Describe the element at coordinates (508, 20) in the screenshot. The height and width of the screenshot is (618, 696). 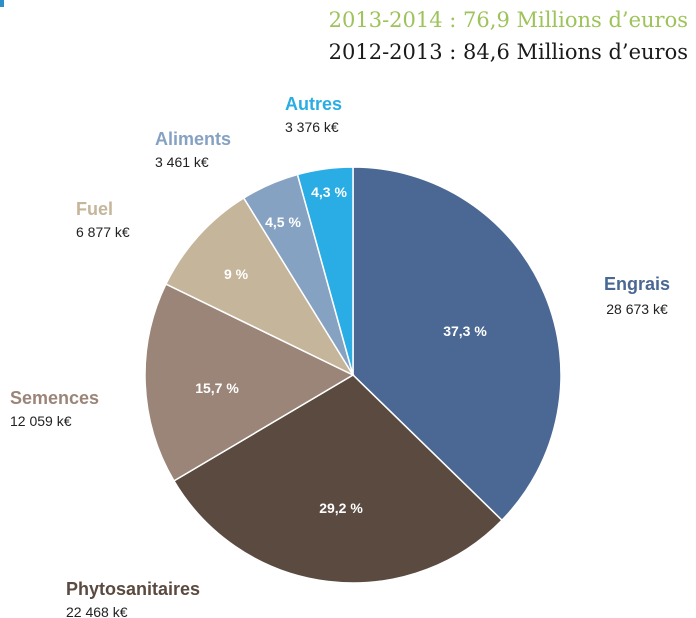
I see `header-current-year: 2013-2014 : 76,9 Millions d’euros` at that location.